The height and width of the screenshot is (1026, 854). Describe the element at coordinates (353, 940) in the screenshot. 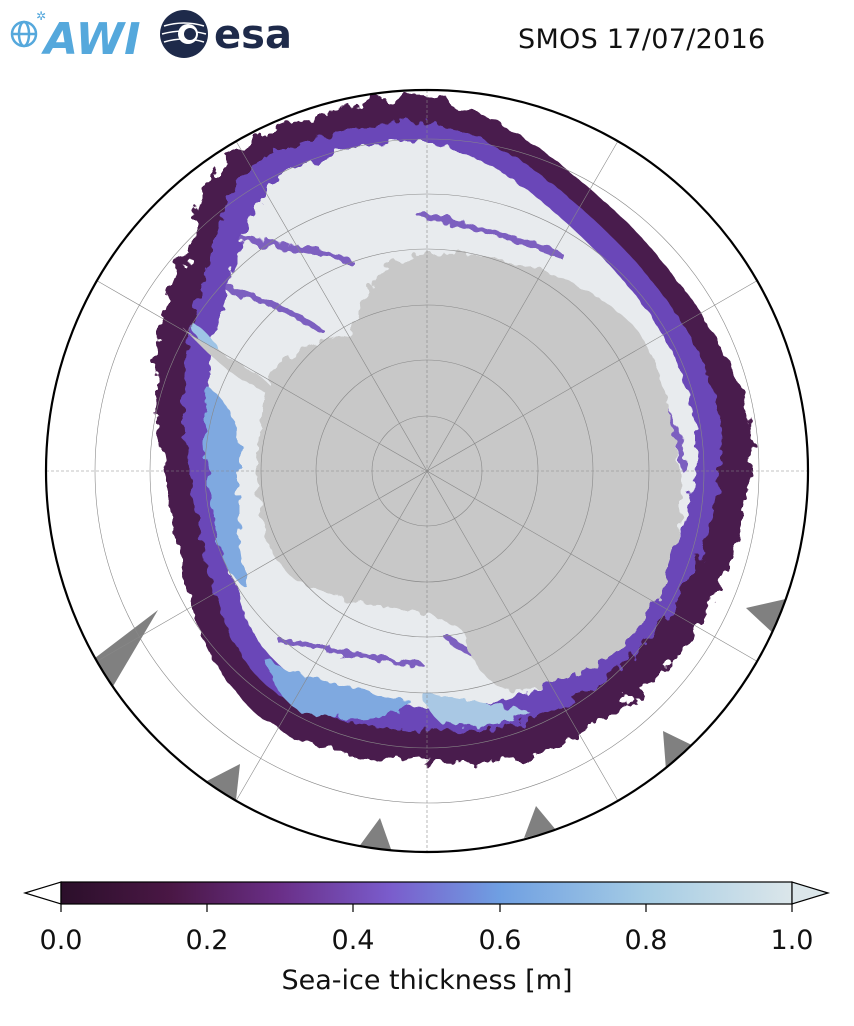

I see `colorbar-tick-label: 0.4` at that location.